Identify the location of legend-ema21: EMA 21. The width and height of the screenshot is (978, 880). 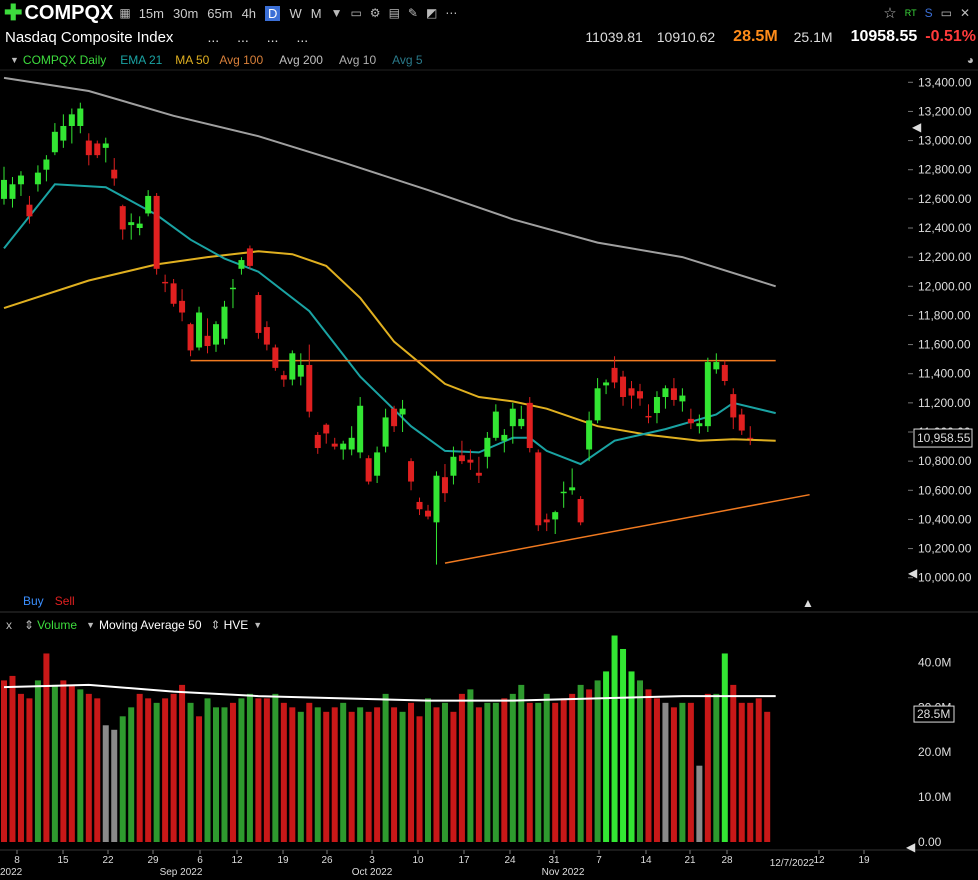
(141, 60).